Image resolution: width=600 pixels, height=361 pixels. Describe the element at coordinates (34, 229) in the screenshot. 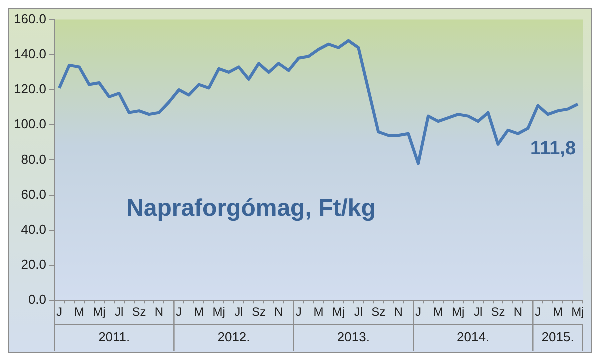

I see `y-tick-label: 40.0` at that location.